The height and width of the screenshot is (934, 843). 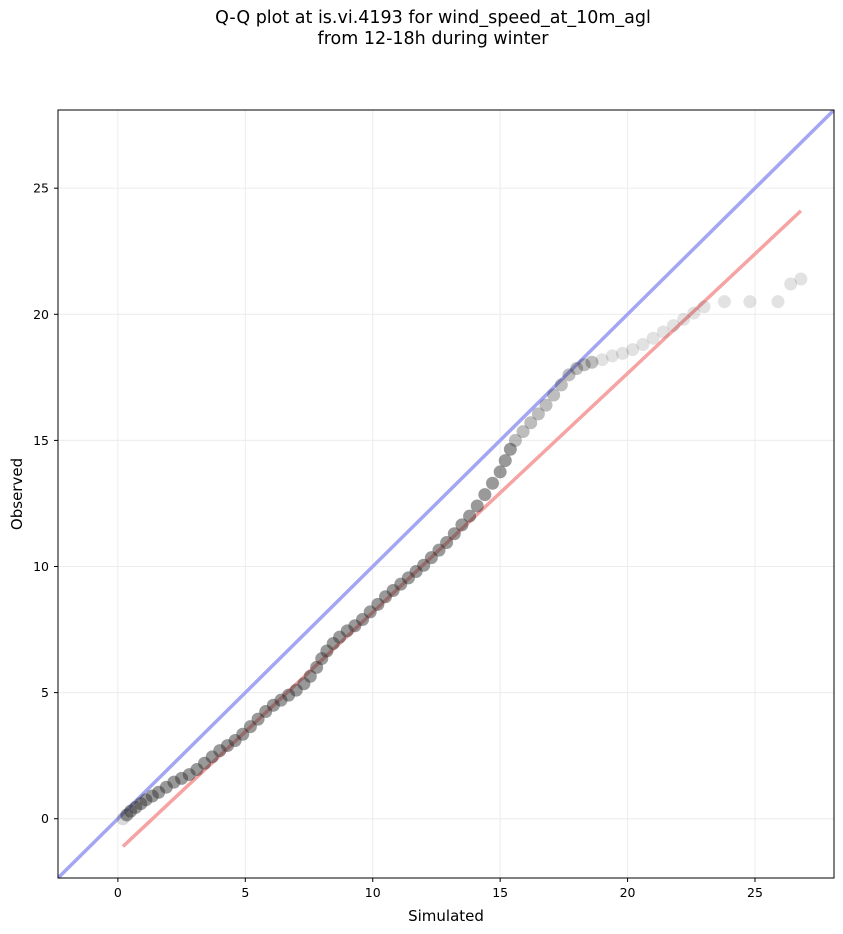 What do you see at coordinates (245, 892) in the screenshot?
I see `x-tick-label: 5` at bounding box center [245, 892].